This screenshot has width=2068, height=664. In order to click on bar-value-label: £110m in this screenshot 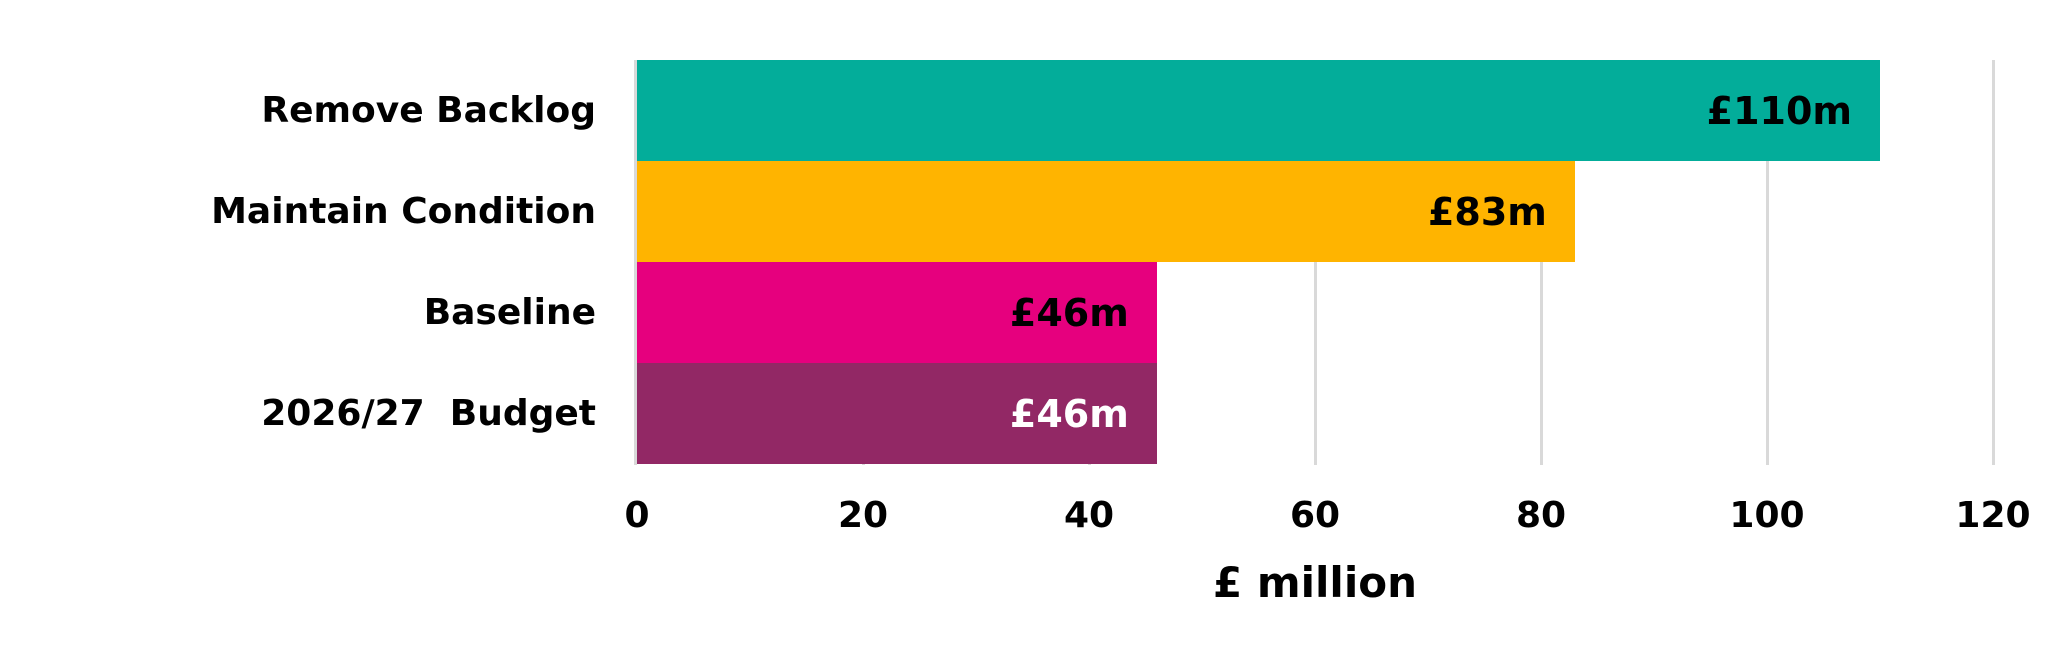, I will do `click(1779, 110)`.